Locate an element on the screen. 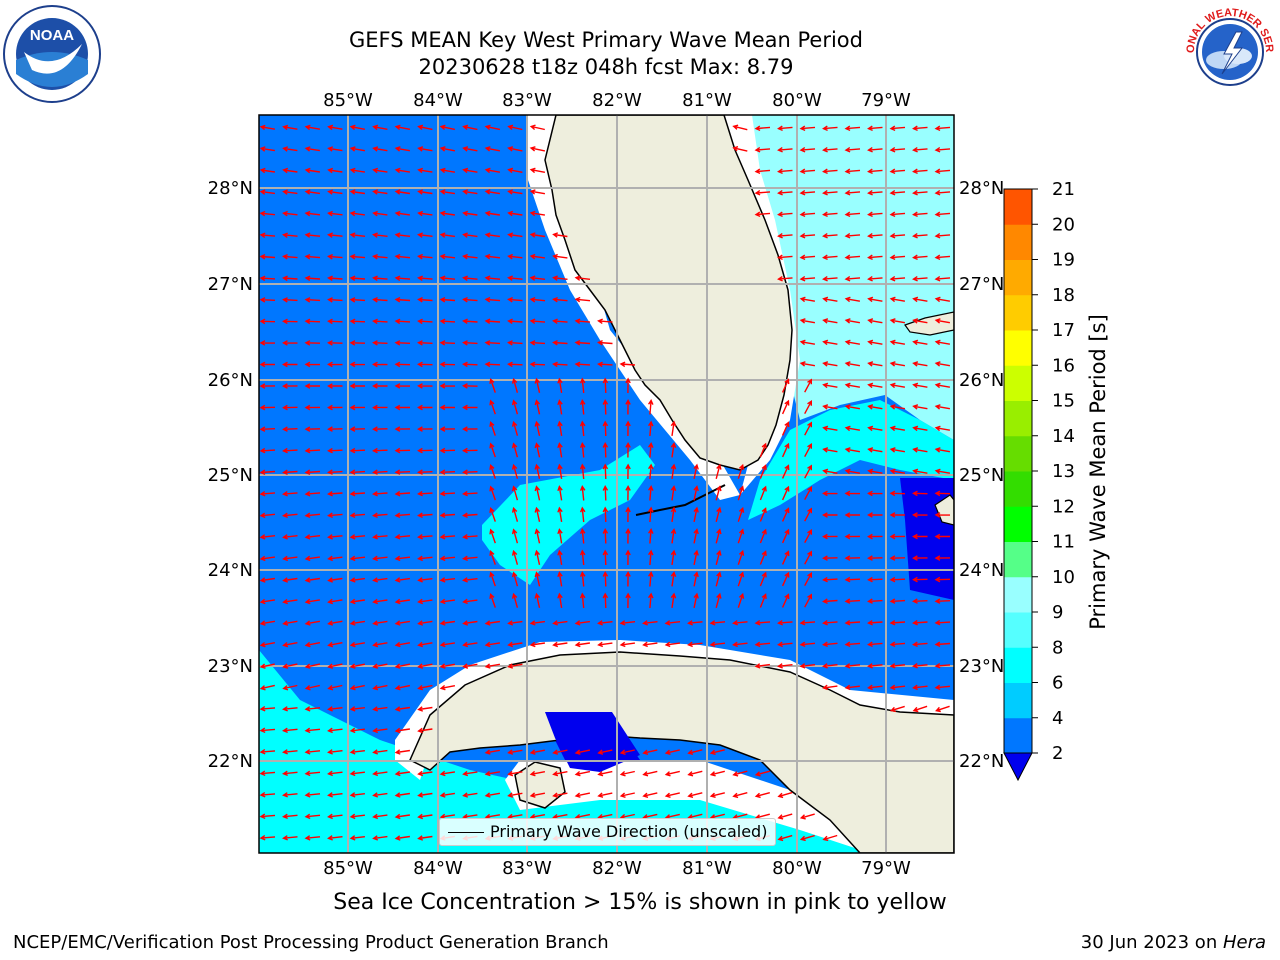  lat-label-left: 22°N is located at coordinates (230, 761).